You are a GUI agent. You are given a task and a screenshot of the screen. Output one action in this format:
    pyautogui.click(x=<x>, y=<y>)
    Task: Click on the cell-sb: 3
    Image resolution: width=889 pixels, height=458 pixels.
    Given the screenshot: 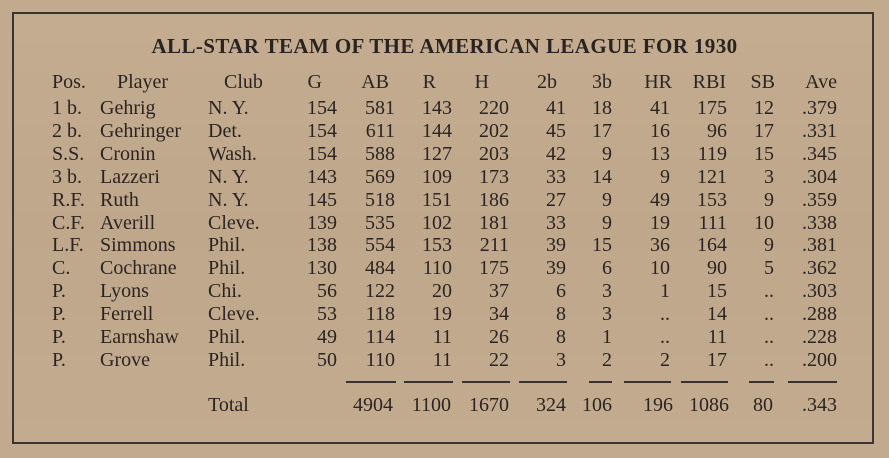 What is the action you would take?
    pyautogui.click(x=769, y=177)
    